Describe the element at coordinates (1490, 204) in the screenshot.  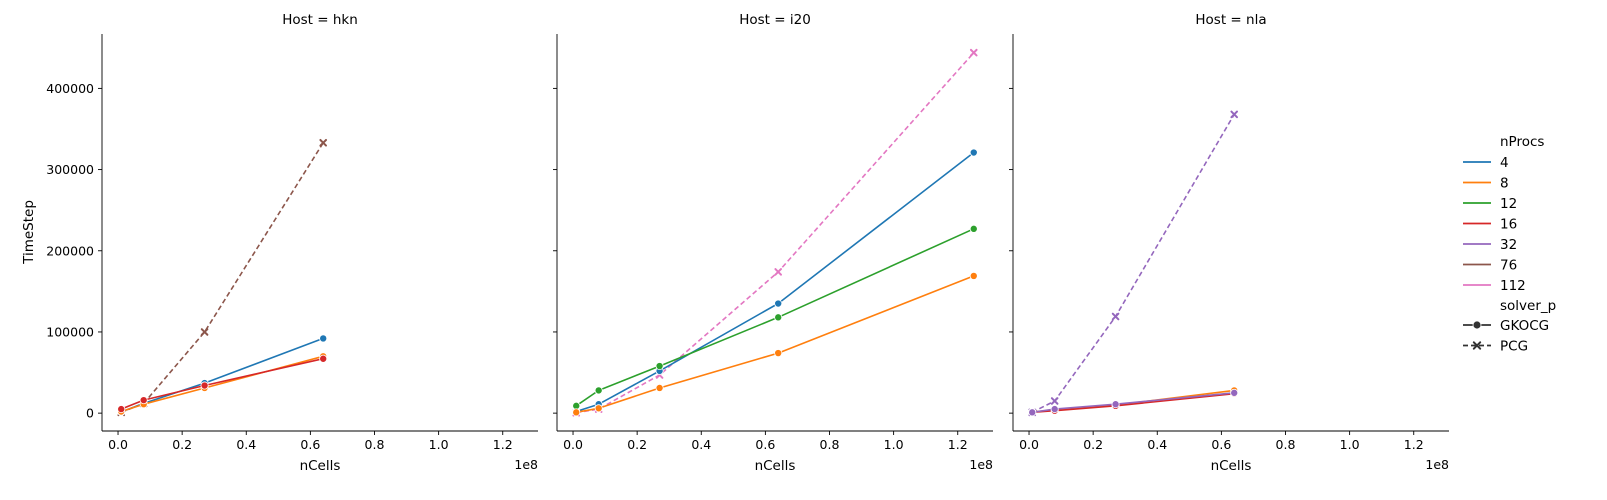
I see `legend-item-nprocs-12: 12` at that location.